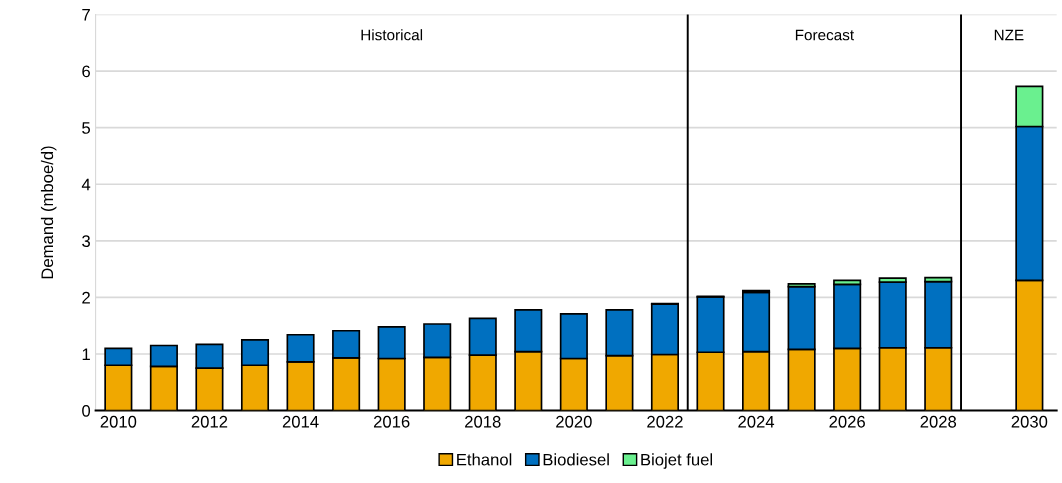 Image resolution: width=1062 pixels, height=483 pixels. What do you see at coordinates (86, 354) in the screenshot?
I see `y-tick-label: 1` at bounding box center [86, 354].